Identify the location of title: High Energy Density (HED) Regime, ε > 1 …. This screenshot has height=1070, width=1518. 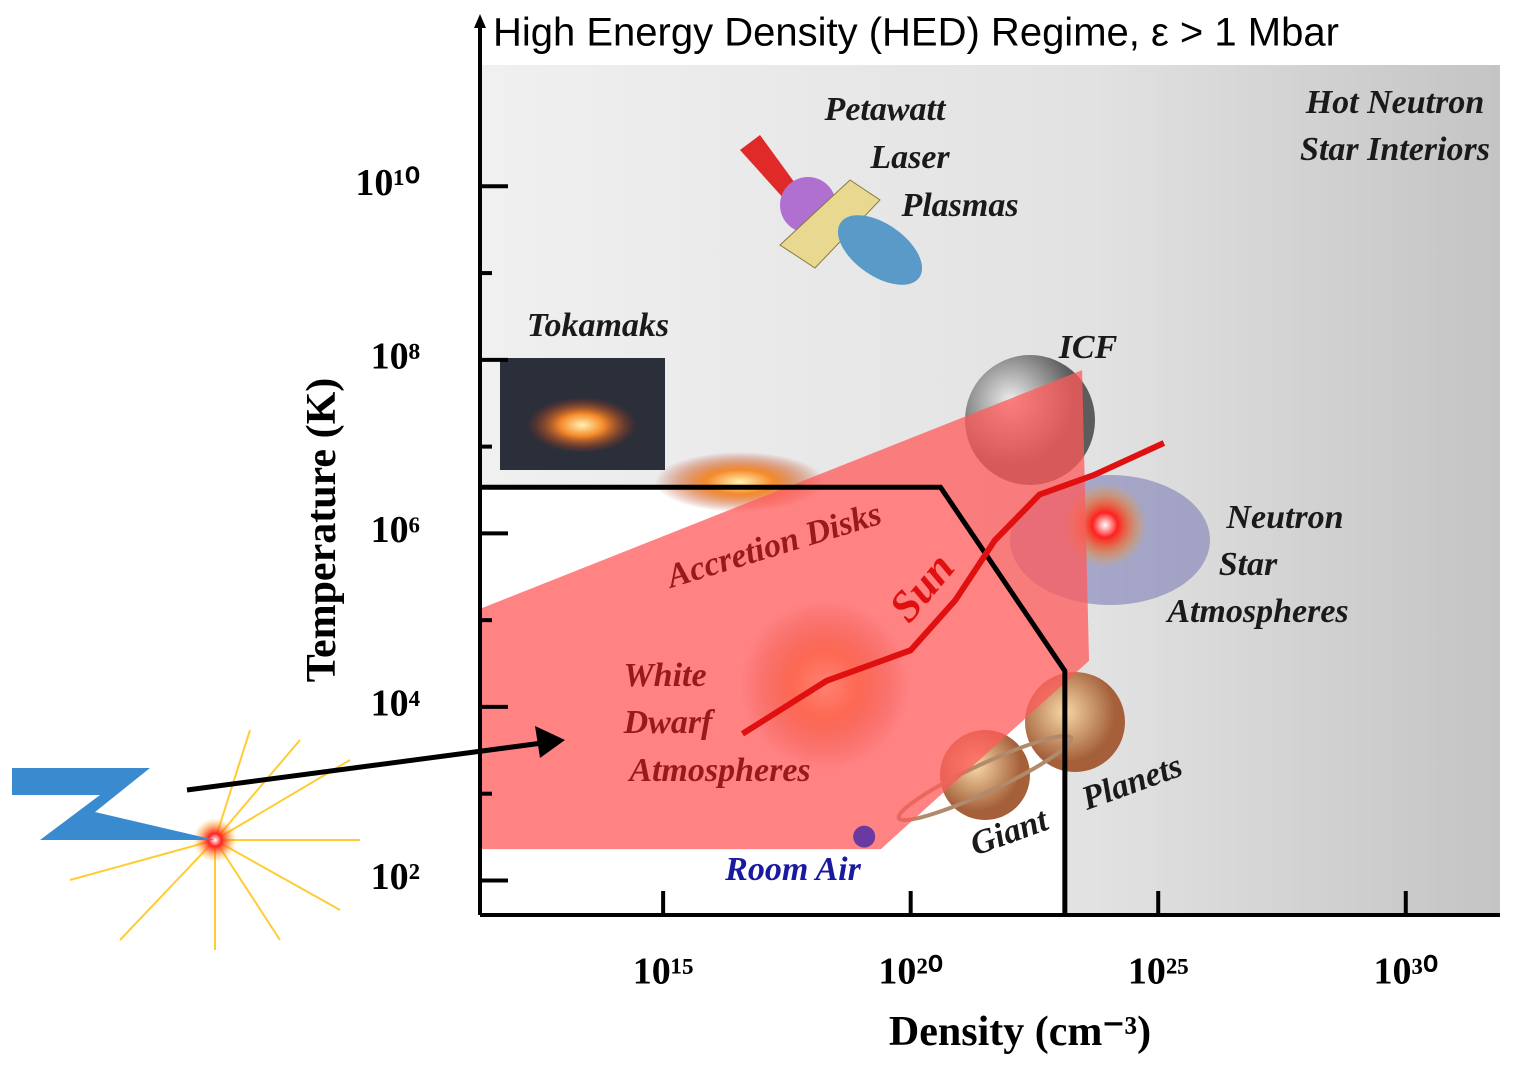
(916, 33).